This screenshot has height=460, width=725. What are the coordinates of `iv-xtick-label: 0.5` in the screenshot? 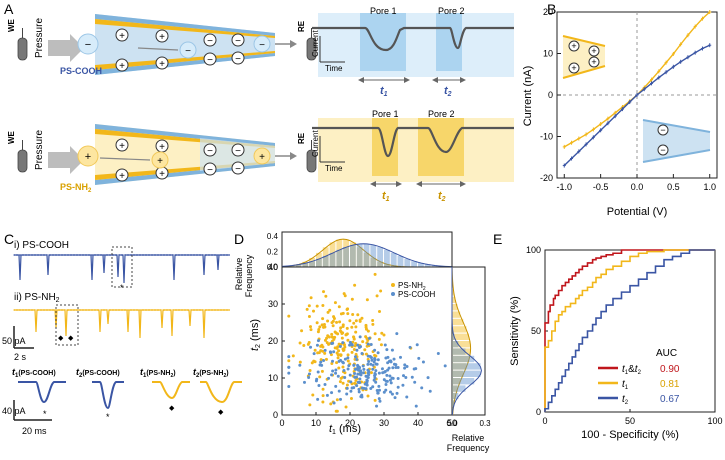 It's located at (673, 187).